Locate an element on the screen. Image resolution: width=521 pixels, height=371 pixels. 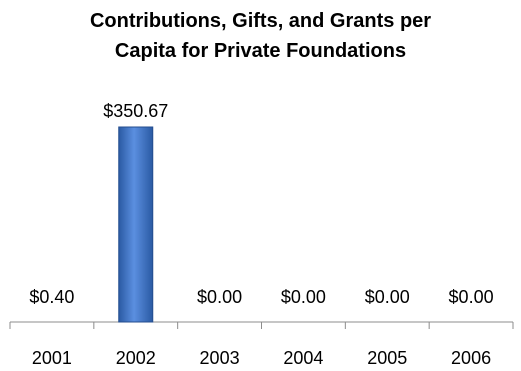
data-label-2004: $0.00 is located at coordinates (303, 297).